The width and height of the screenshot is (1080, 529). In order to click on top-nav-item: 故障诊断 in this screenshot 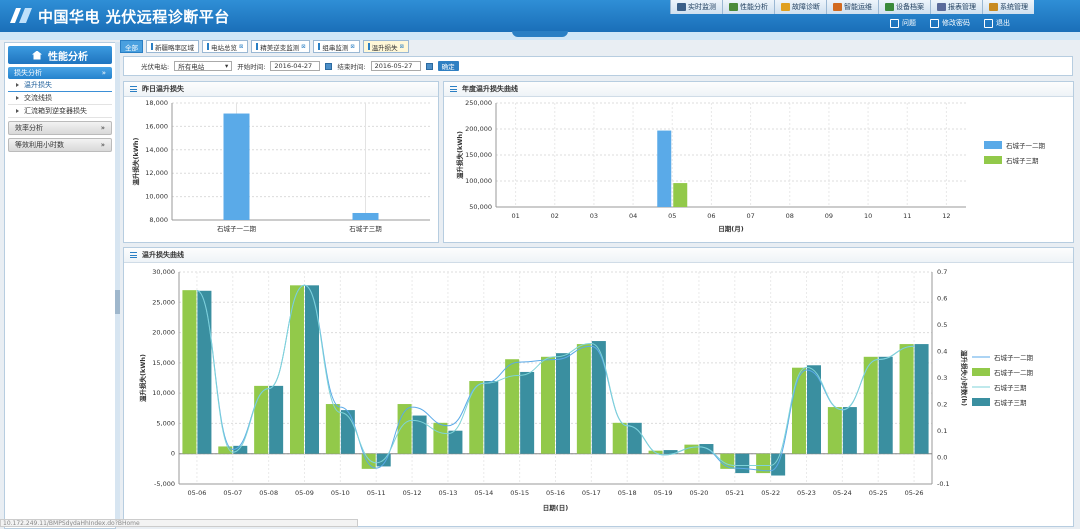, I will do `click(800, 7)`.